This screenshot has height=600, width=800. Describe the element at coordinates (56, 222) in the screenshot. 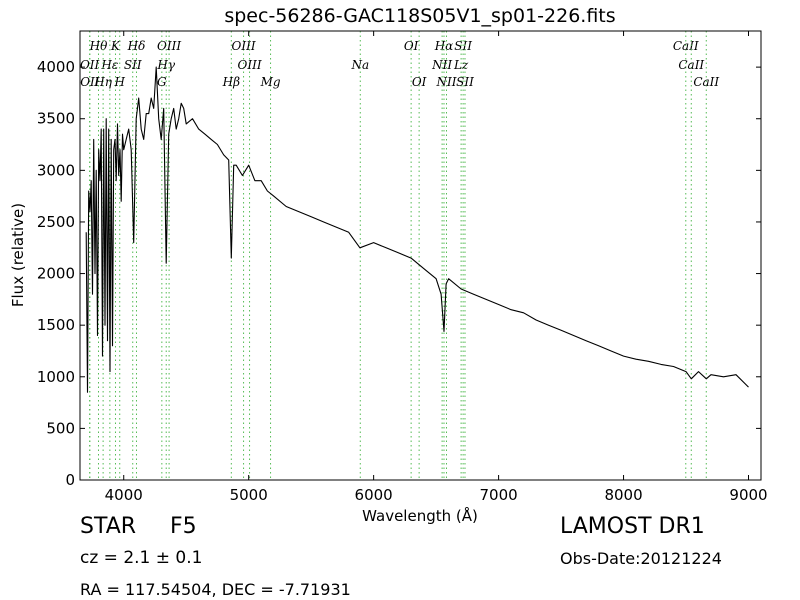

I see `y-tick-label: 2500` at that location.